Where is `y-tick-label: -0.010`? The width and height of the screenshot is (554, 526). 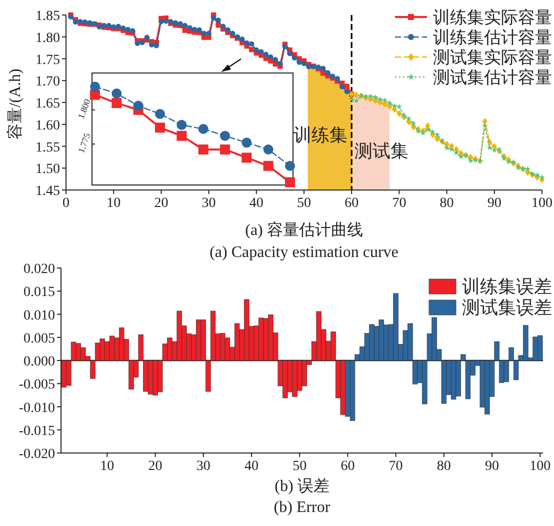 y-tick-label: -0.010 is located at coordinates (36, 408).